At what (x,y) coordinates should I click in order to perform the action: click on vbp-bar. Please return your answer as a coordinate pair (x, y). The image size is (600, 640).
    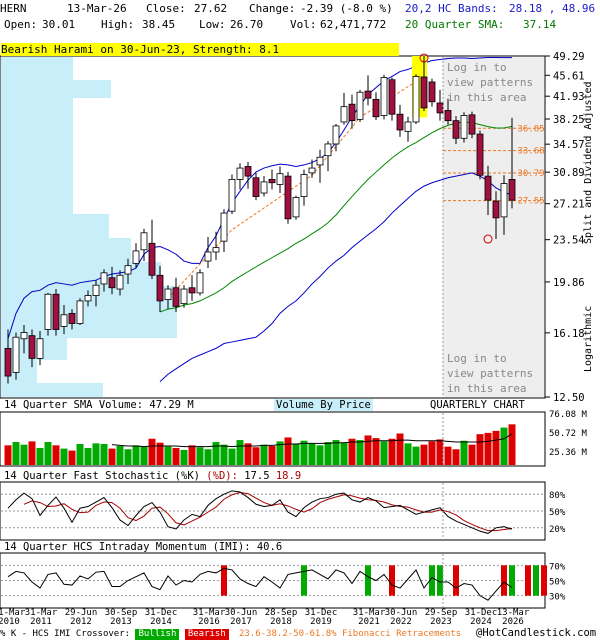
    Looking at the image, I should click on (37, 140).